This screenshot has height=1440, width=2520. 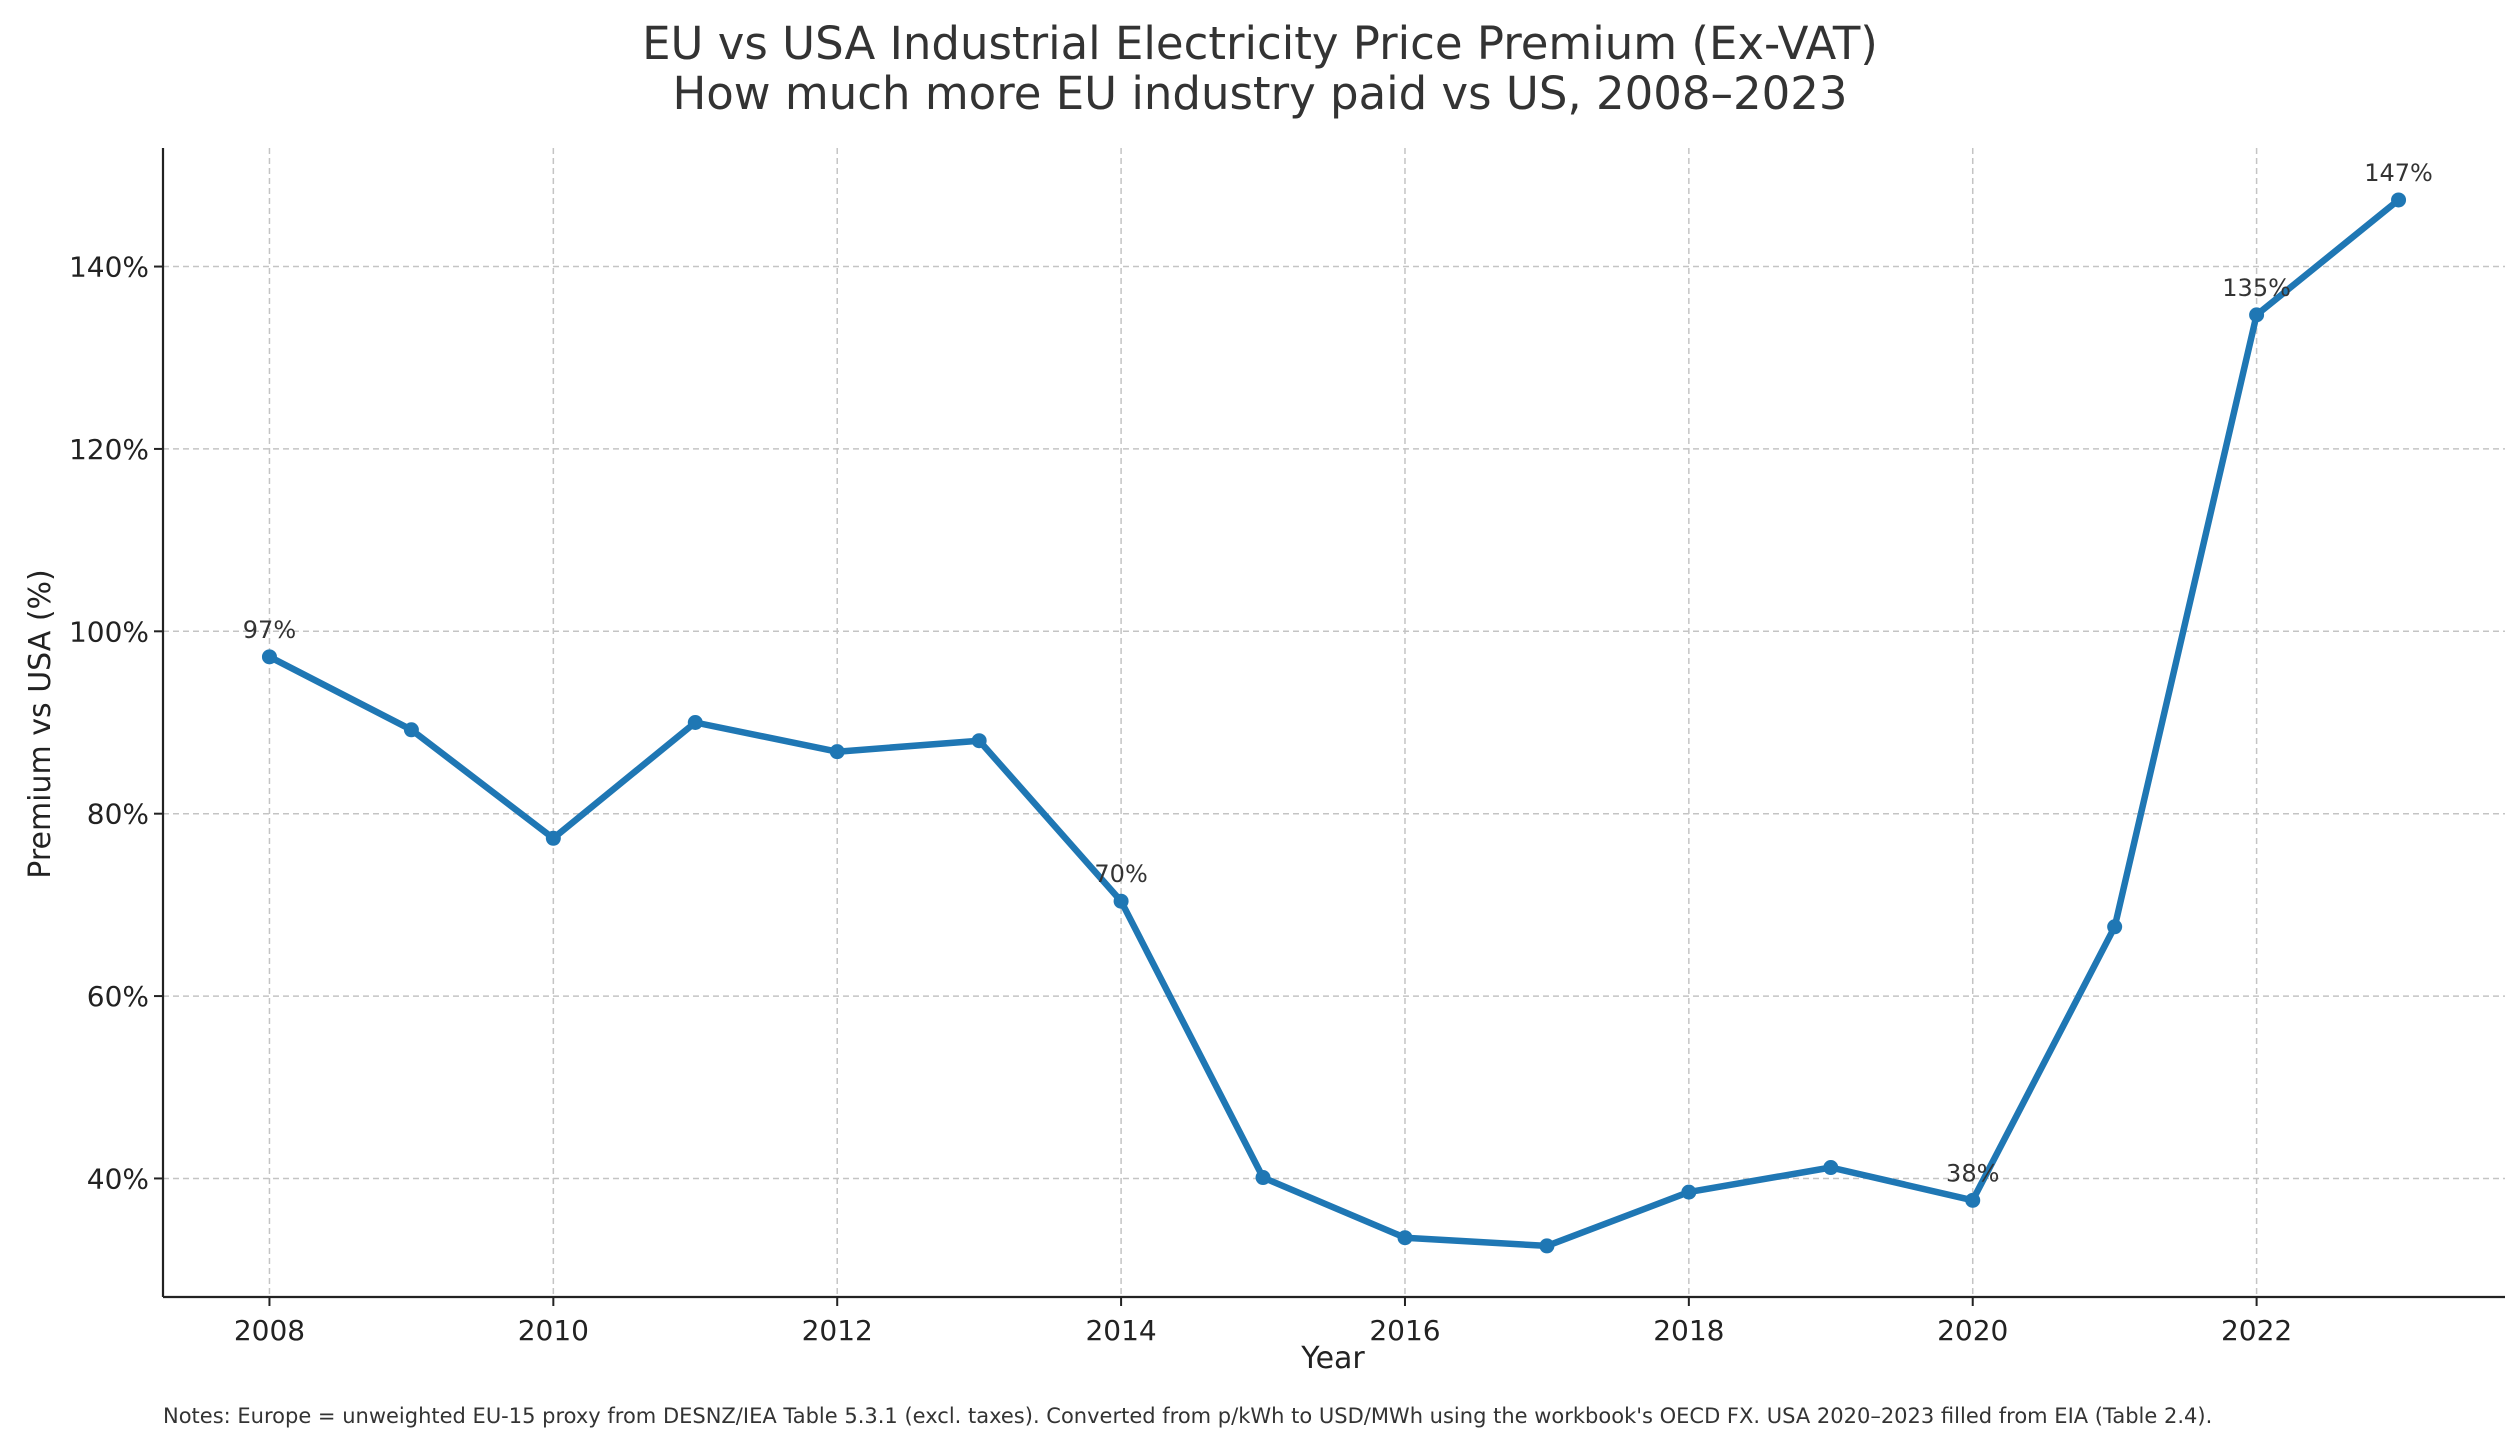 What do you see at coordinates (1972, 1330) in the screenshot?
I see `x-tick-label: 2020` at bounding box center [1972, 1330].